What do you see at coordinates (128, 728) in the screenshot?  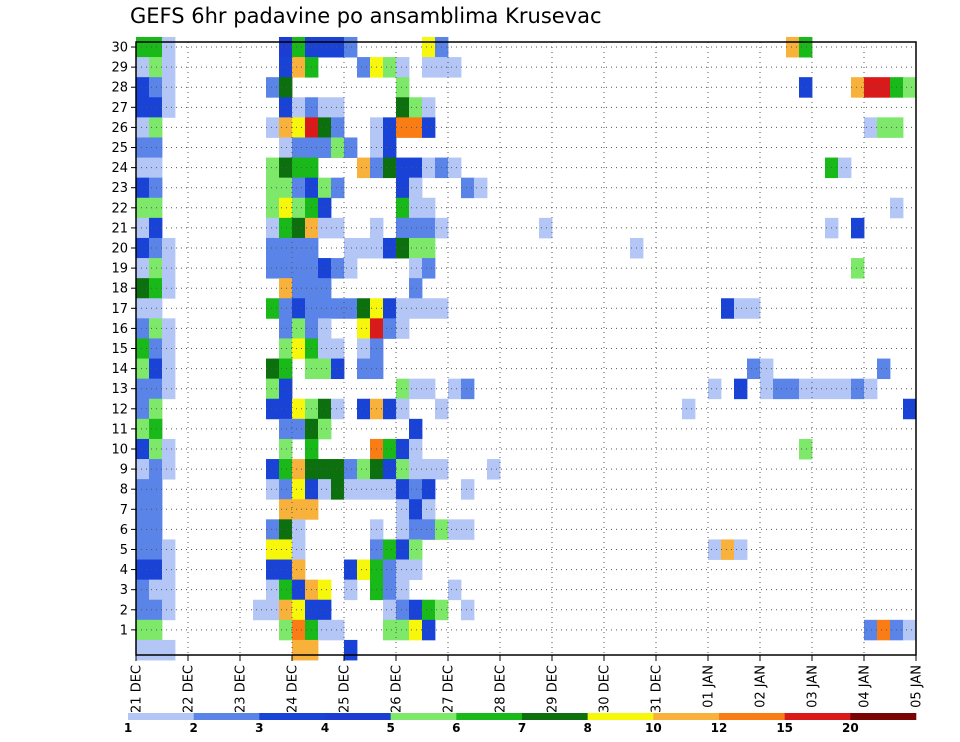 I see `legend-label: 1` at bounding box center [128, 728].